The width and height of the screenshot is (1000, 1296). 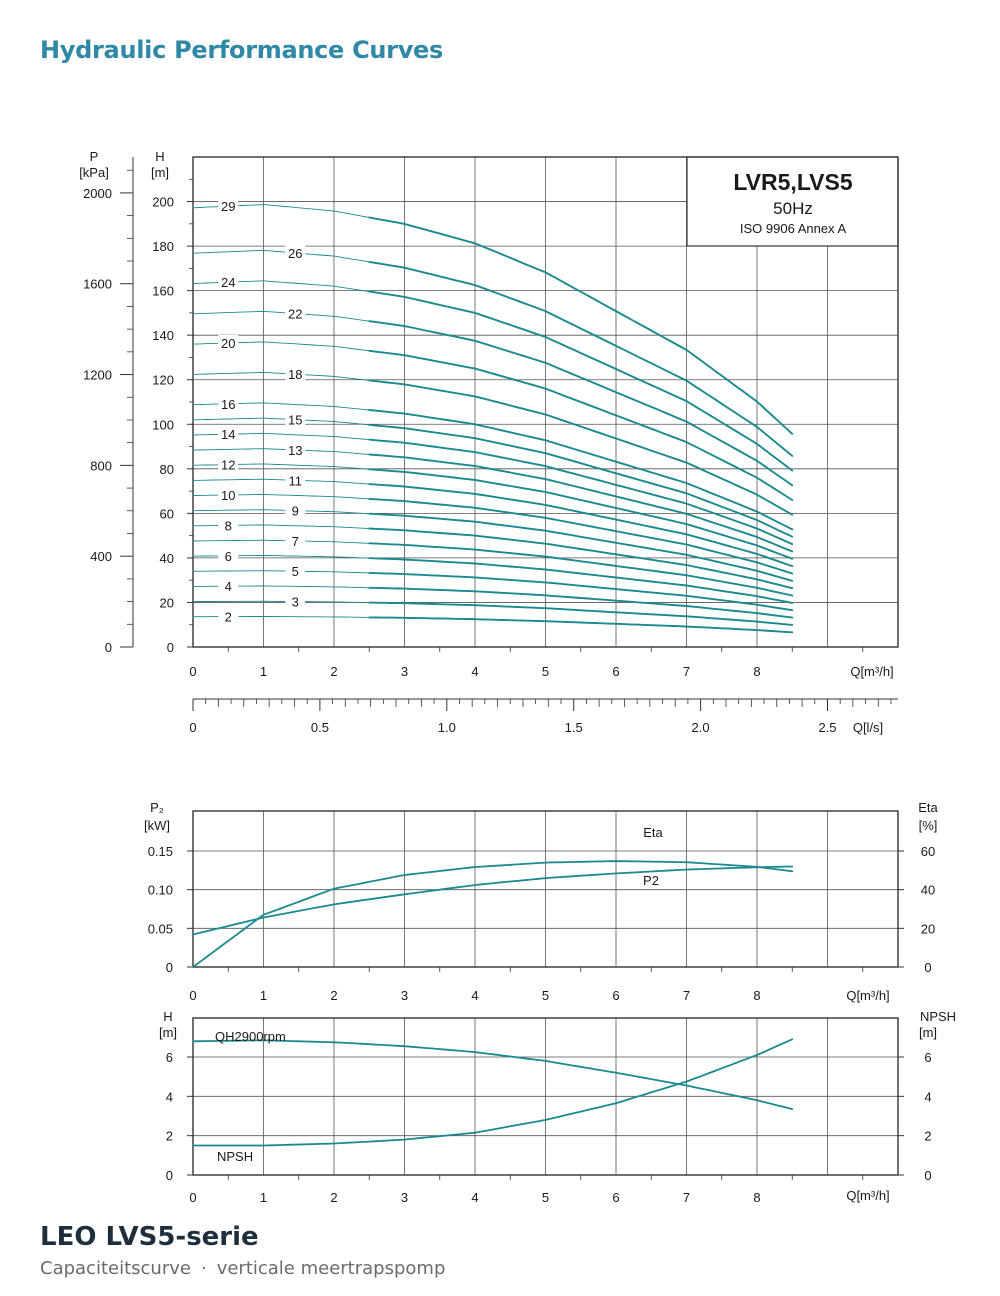 I want to click on stage-label: 13, so click(x=295, y=450).